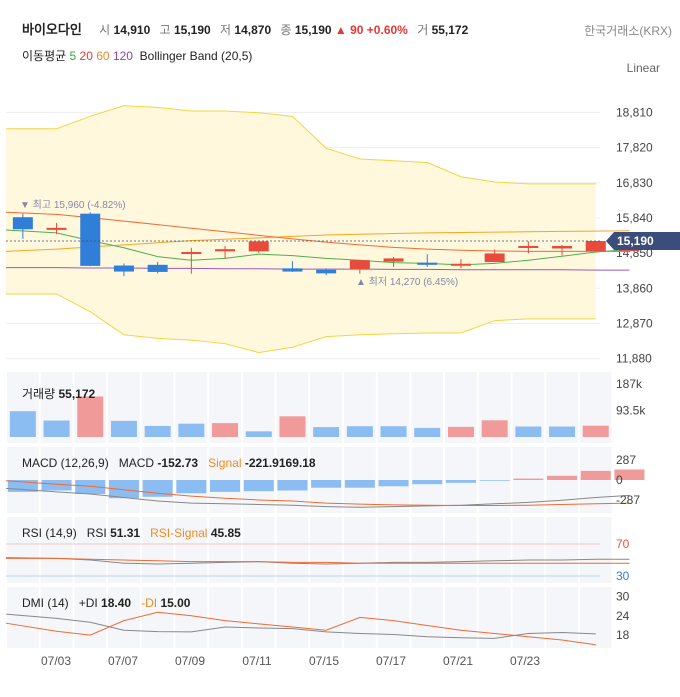  I want to click on volume-panel-value: 55,172, so click(77, 394).